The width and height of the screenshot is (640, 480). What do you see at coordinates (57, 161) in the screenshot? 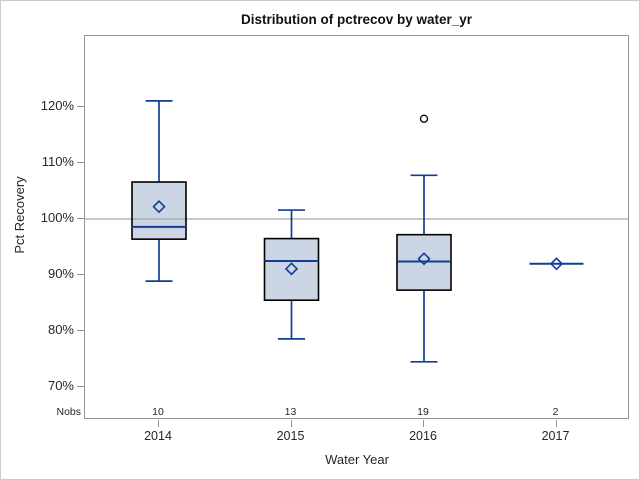
I see `y-tick-label: 110%` at bounding box center [57, 161].